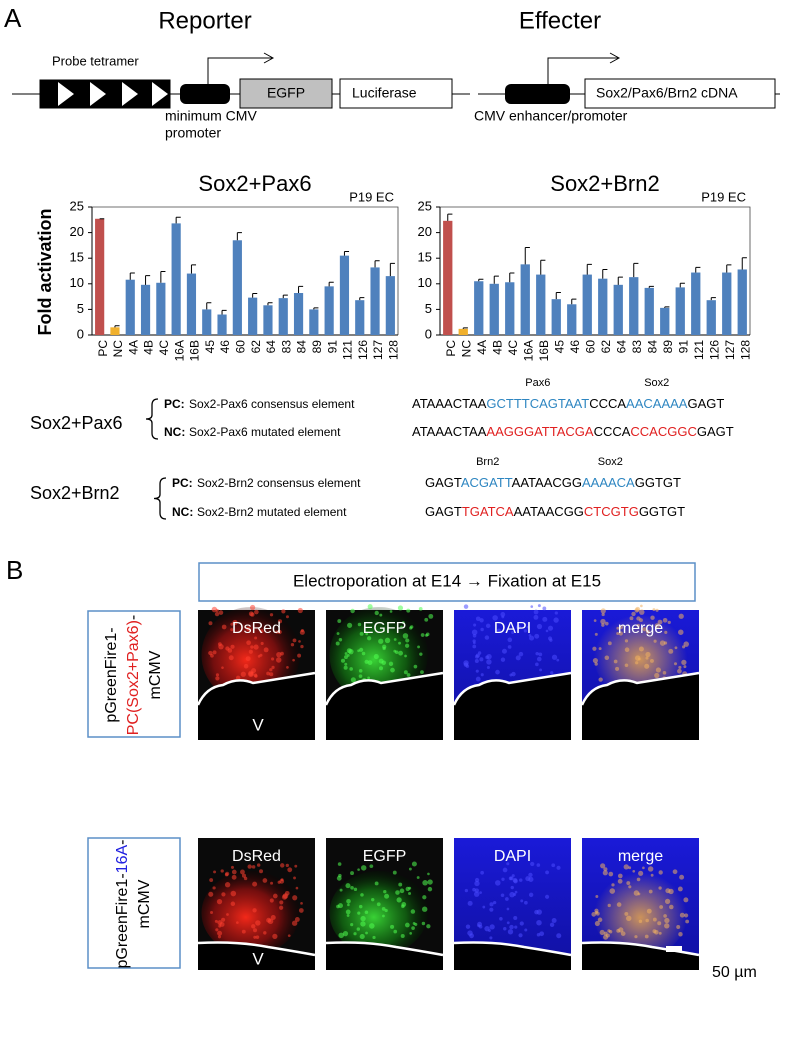 This screenshot has height=1051, width=785. I want to click on row-desc: Sox2-Brn2 consensus element, so click(279, 483).